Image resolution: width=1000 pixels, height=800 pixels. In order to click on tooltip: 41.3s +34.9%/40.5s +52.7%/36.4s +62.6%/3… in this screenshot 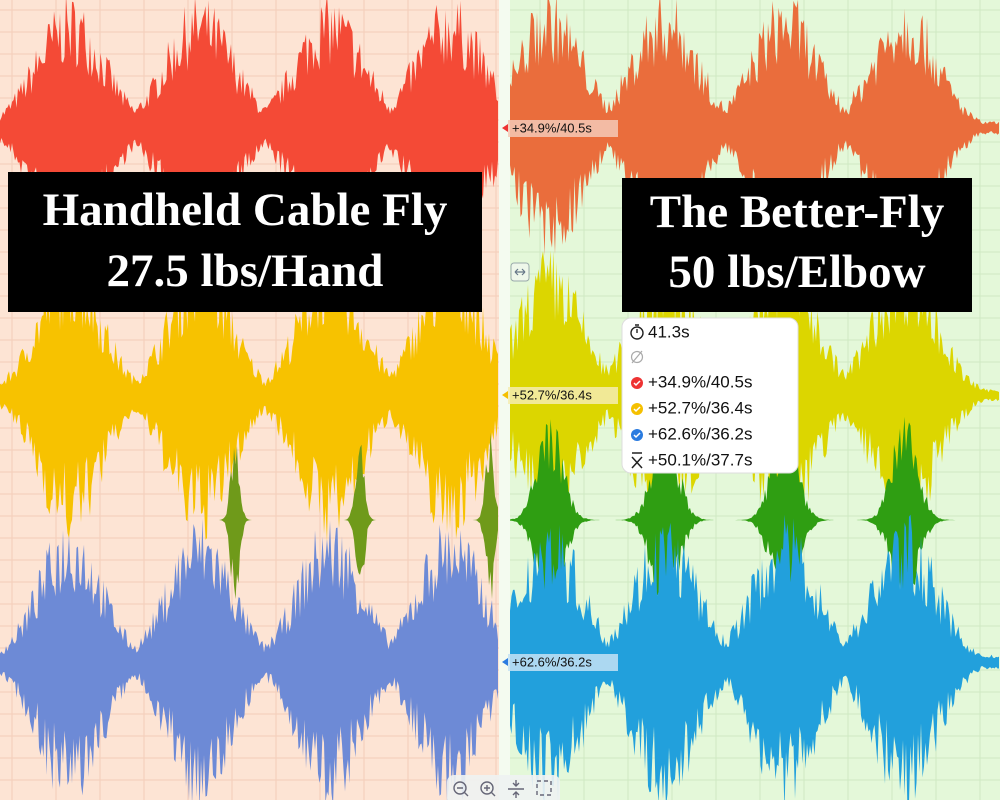, I will do `click(710, 395)`.